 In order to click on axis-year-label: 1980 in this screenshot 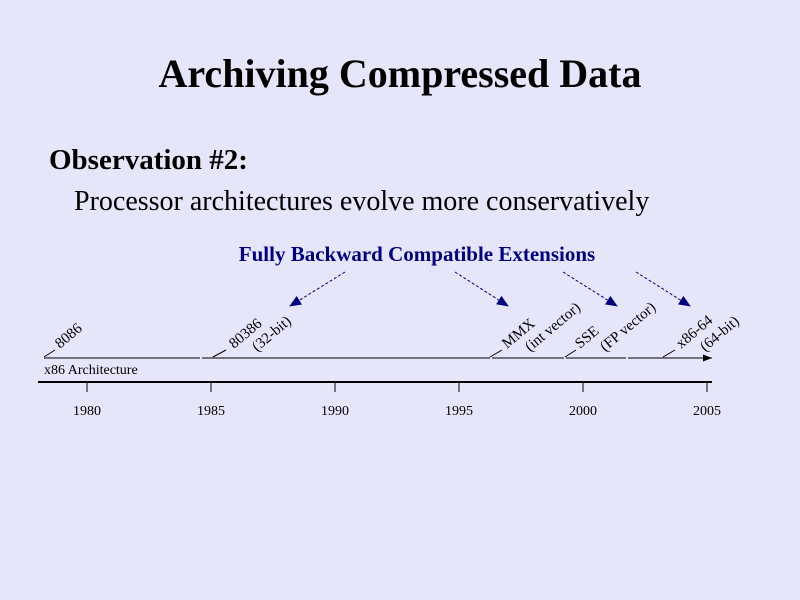, I will do `click(87, 411)`.